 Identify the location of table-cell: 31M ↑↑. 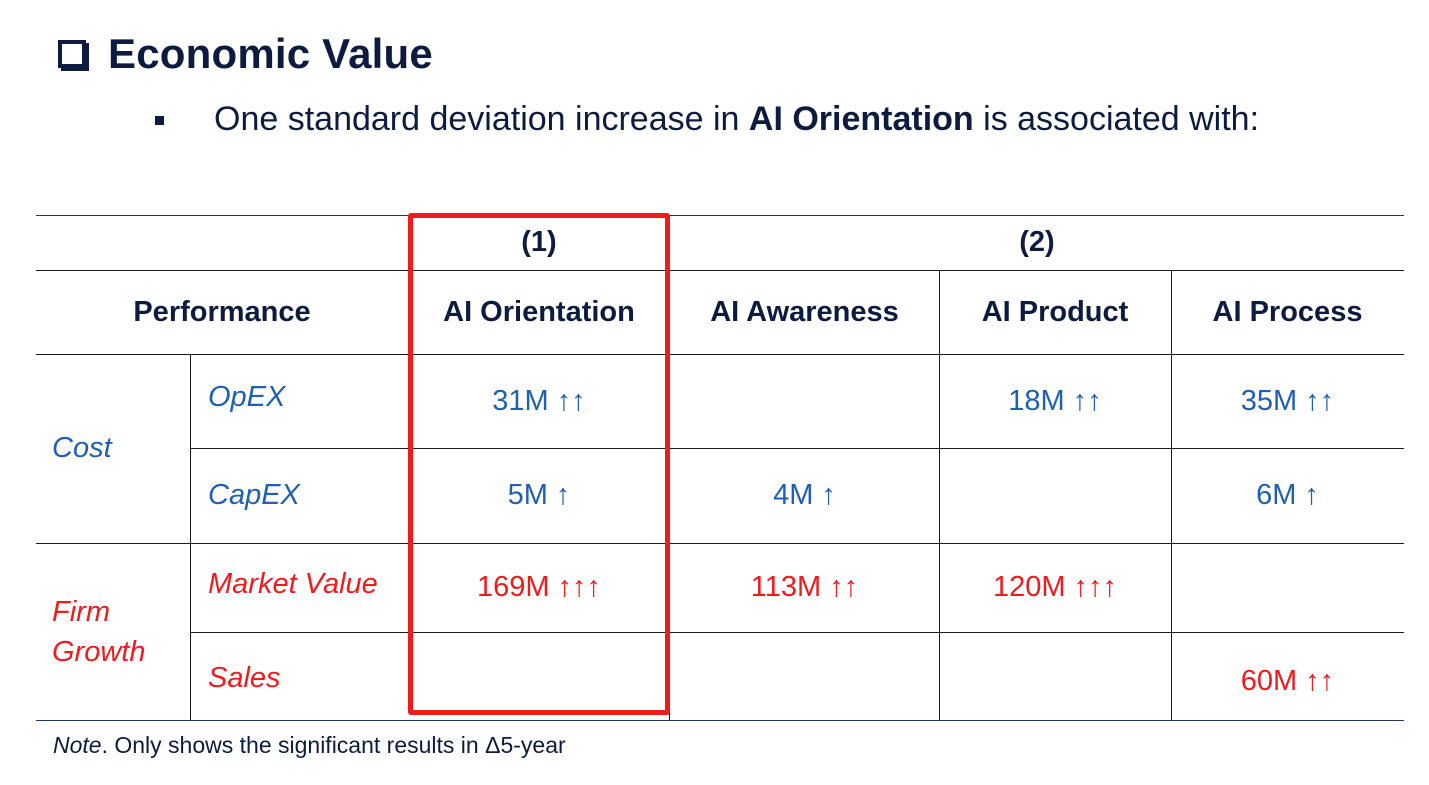
(539, 400).